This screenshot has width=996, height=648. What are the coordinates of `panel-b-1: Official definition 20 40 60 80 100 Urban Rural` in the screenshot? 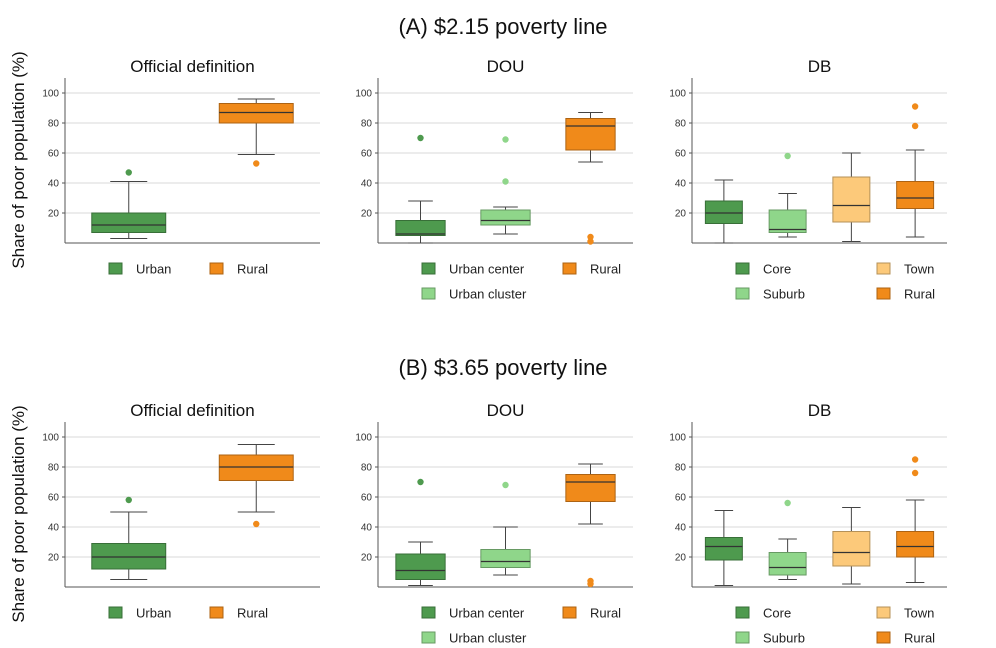 It's located at (181, 511).